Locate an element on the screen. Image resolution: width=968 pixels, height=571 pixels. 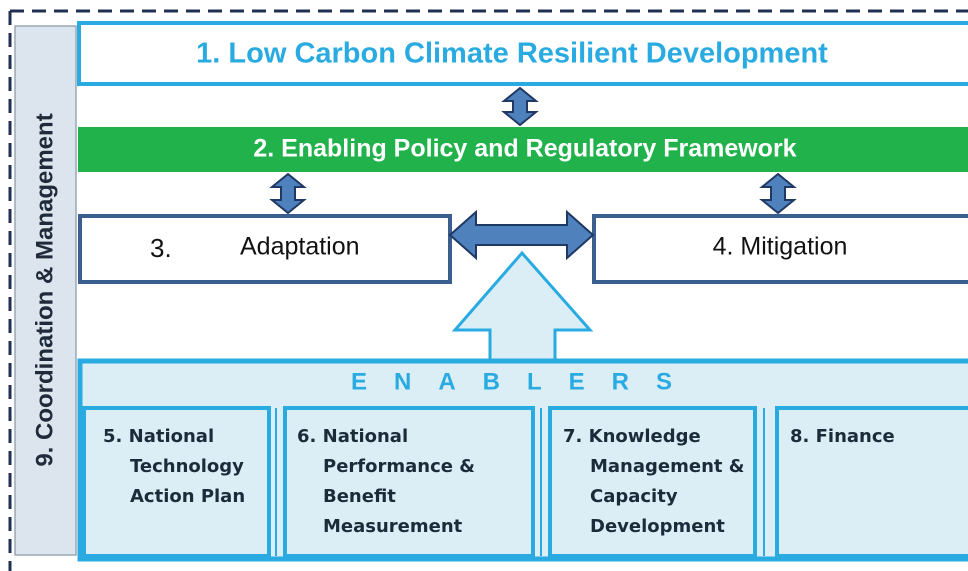
enabler-line: Management & is located at coordinates (667, 466).